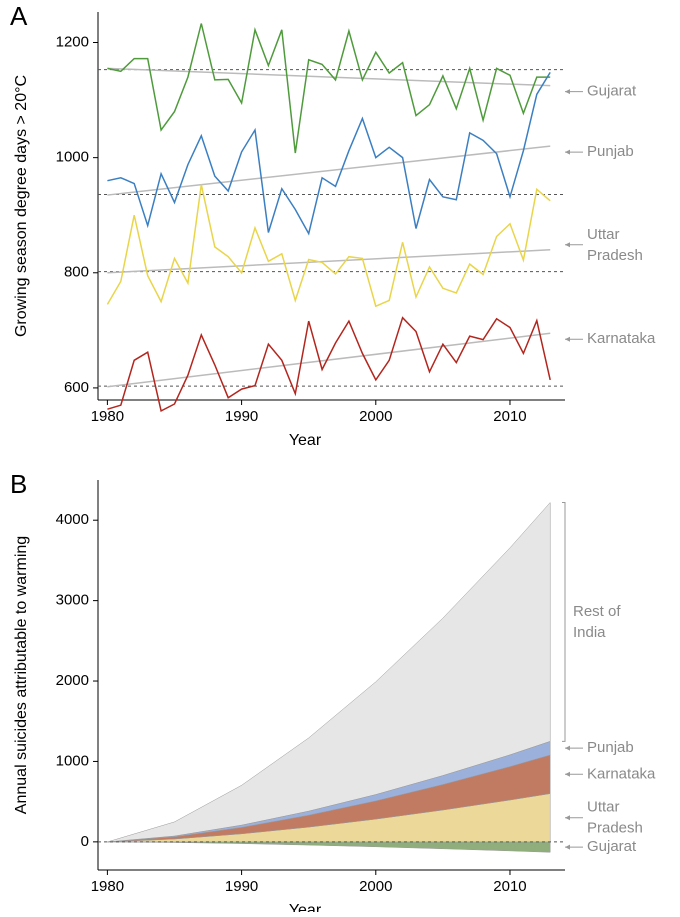 This screenshot has height=917, width=680. I want to click on y-tick-label: 800, so click(76, 272).